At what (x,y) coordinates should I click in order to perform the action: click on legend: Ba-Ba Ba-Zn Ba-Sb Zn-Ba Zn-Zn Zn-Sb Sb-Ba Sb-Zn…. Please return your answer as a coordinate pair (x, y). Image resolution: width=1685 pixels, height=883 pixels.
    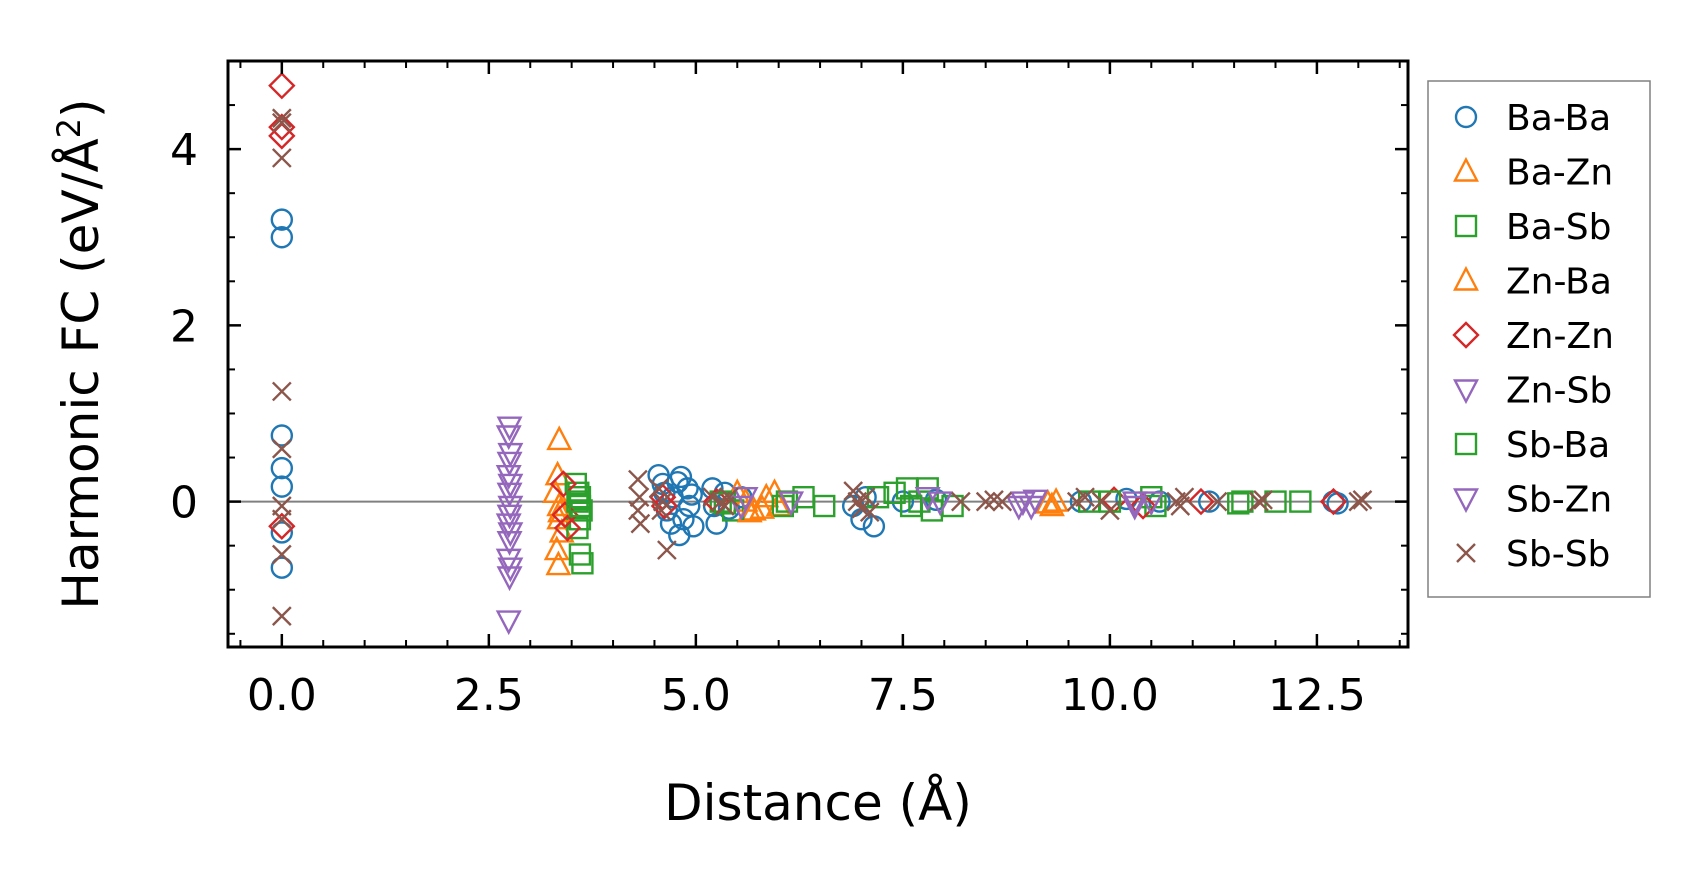
    Looking at the image, I should click on (1539, 339).